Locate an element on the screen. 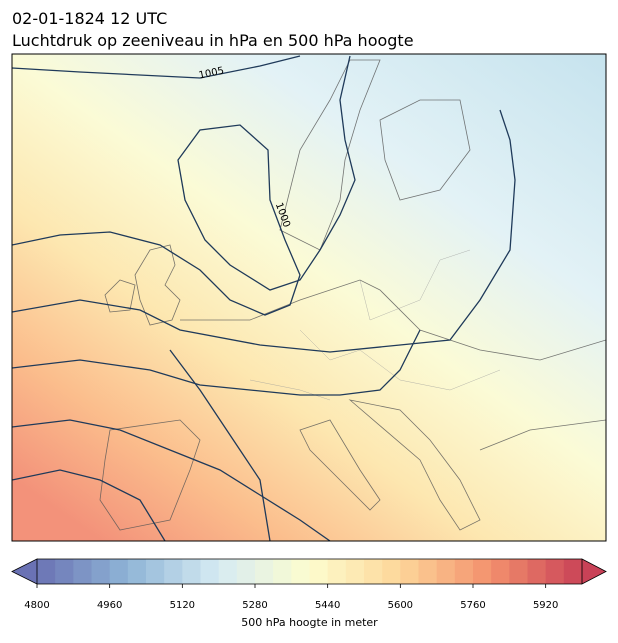 This screenshot has width=618, height=643. colorbar-extend-low is located at coordinates (24, 571).